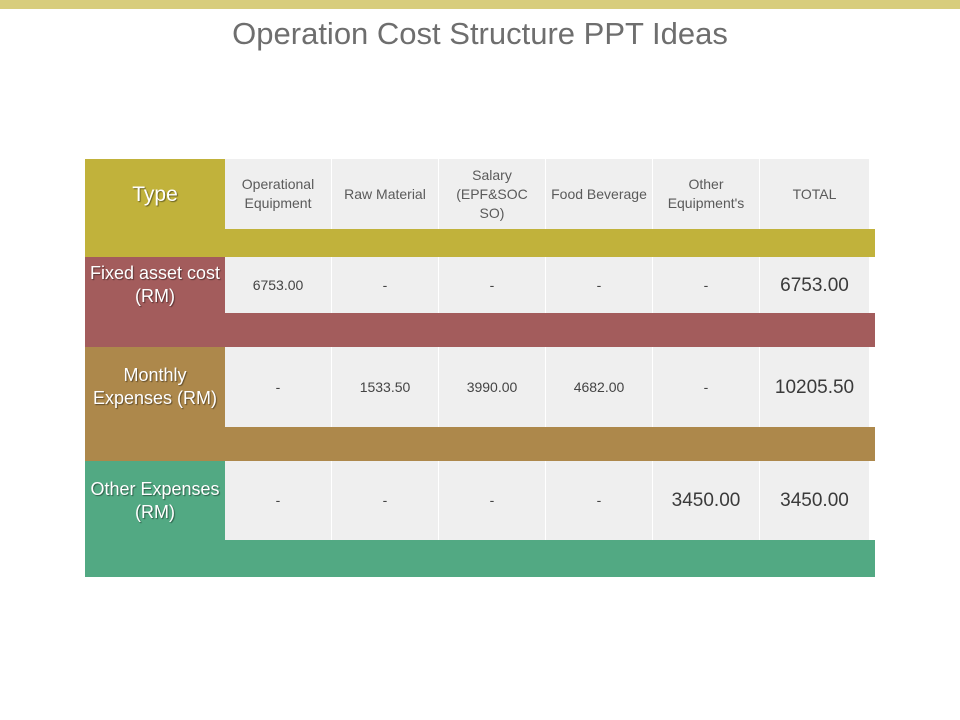 The height and width of the screenshot is (720, 960). Describe the element at coordinates (492, 387) in the screenshot. I see `table-cell: 3990.00` at that location.